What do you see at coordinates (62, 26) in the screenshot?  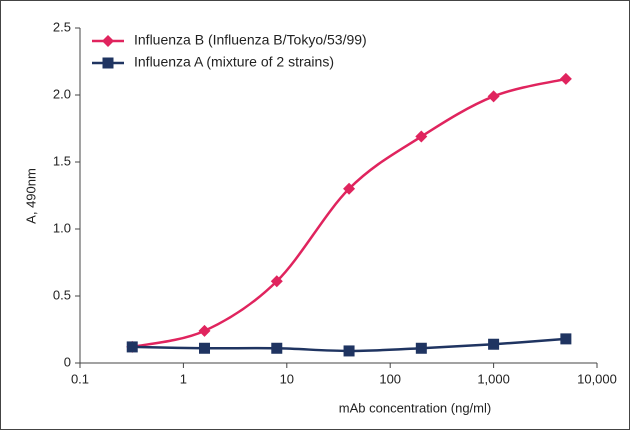 I see `y-tick-label: 2.5` at bounding box center [62, 26].